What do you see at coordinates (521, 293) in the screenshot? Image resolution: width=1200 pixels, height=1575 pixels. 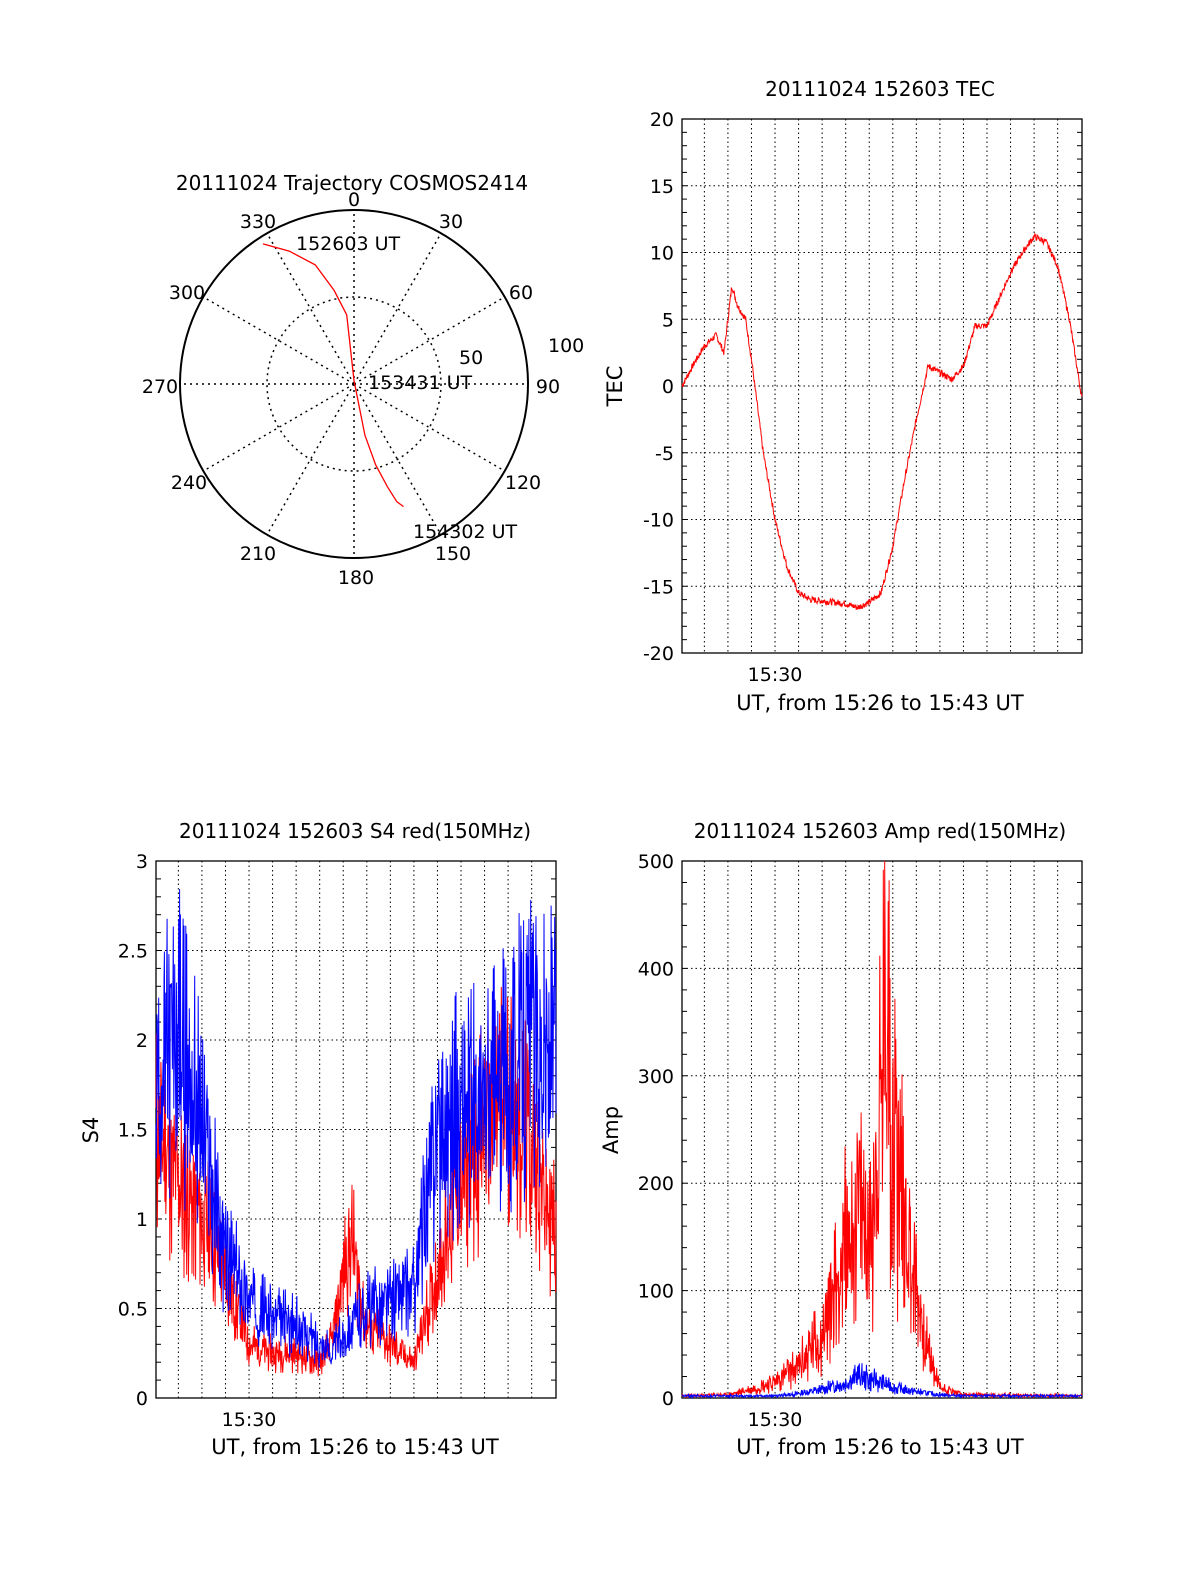 I see `polar-azimuth-label: 60` at bounding box center [521, 293].